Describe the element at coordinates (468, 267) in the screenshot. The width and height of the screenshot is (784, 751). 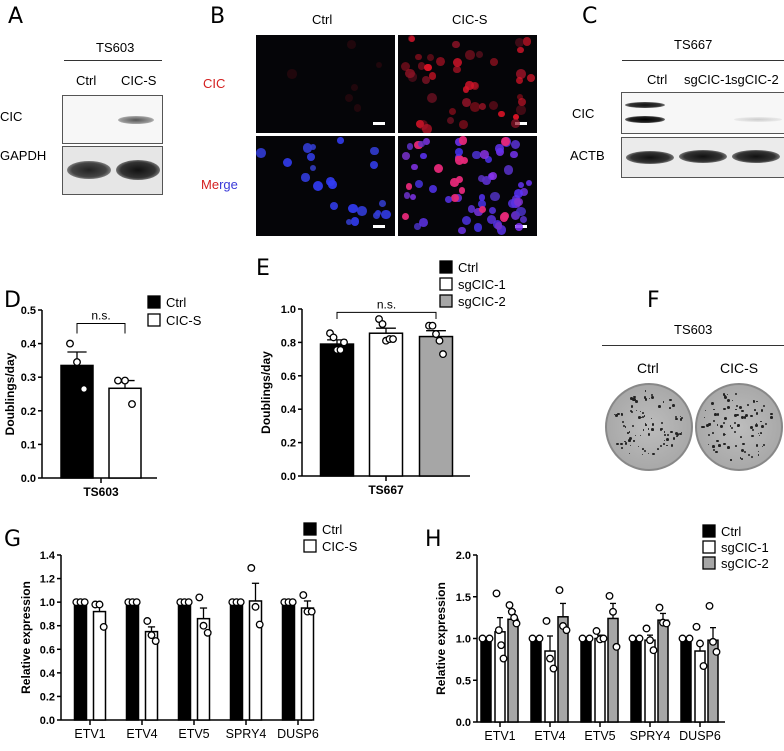
I see `legend-label-e-ctrl: Ctrl` at that location.